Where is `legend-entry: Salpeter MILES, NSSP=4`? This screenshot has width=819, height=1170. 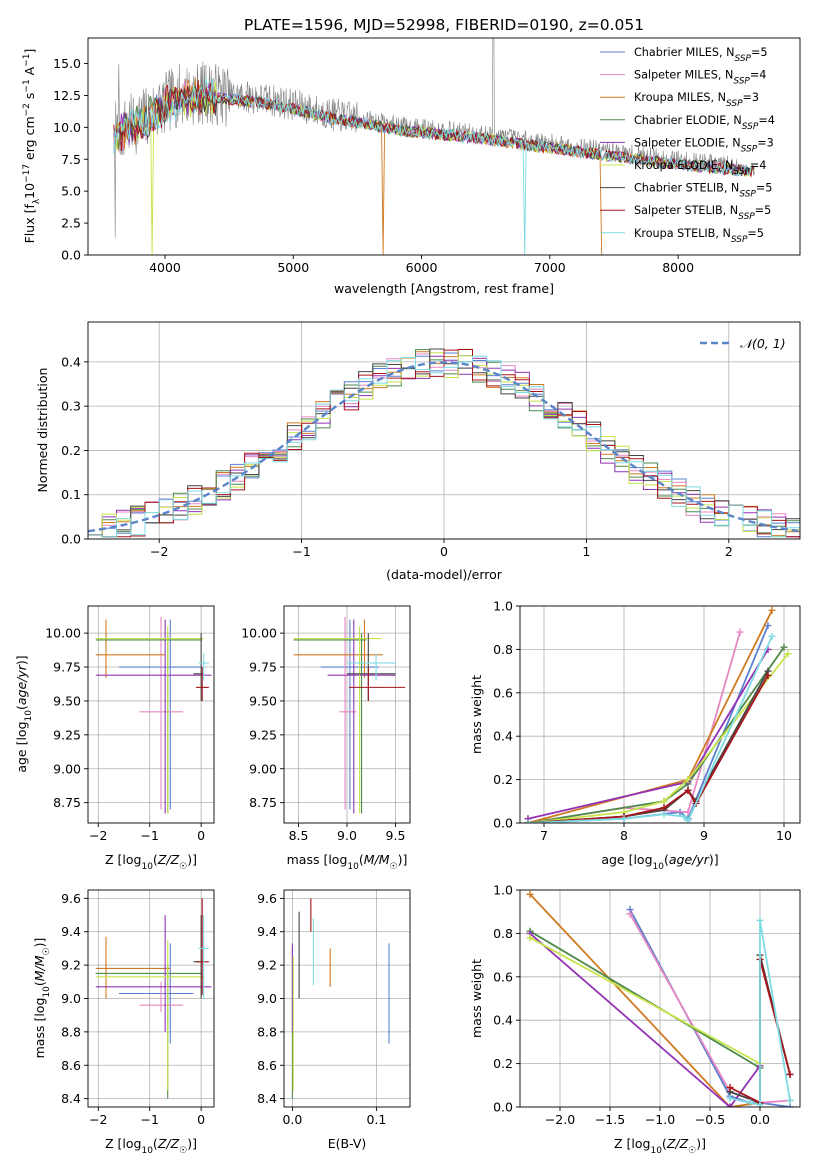
legend-entry: Salpeter MILES, NSSP=4 is located at coordinates (700, 78).